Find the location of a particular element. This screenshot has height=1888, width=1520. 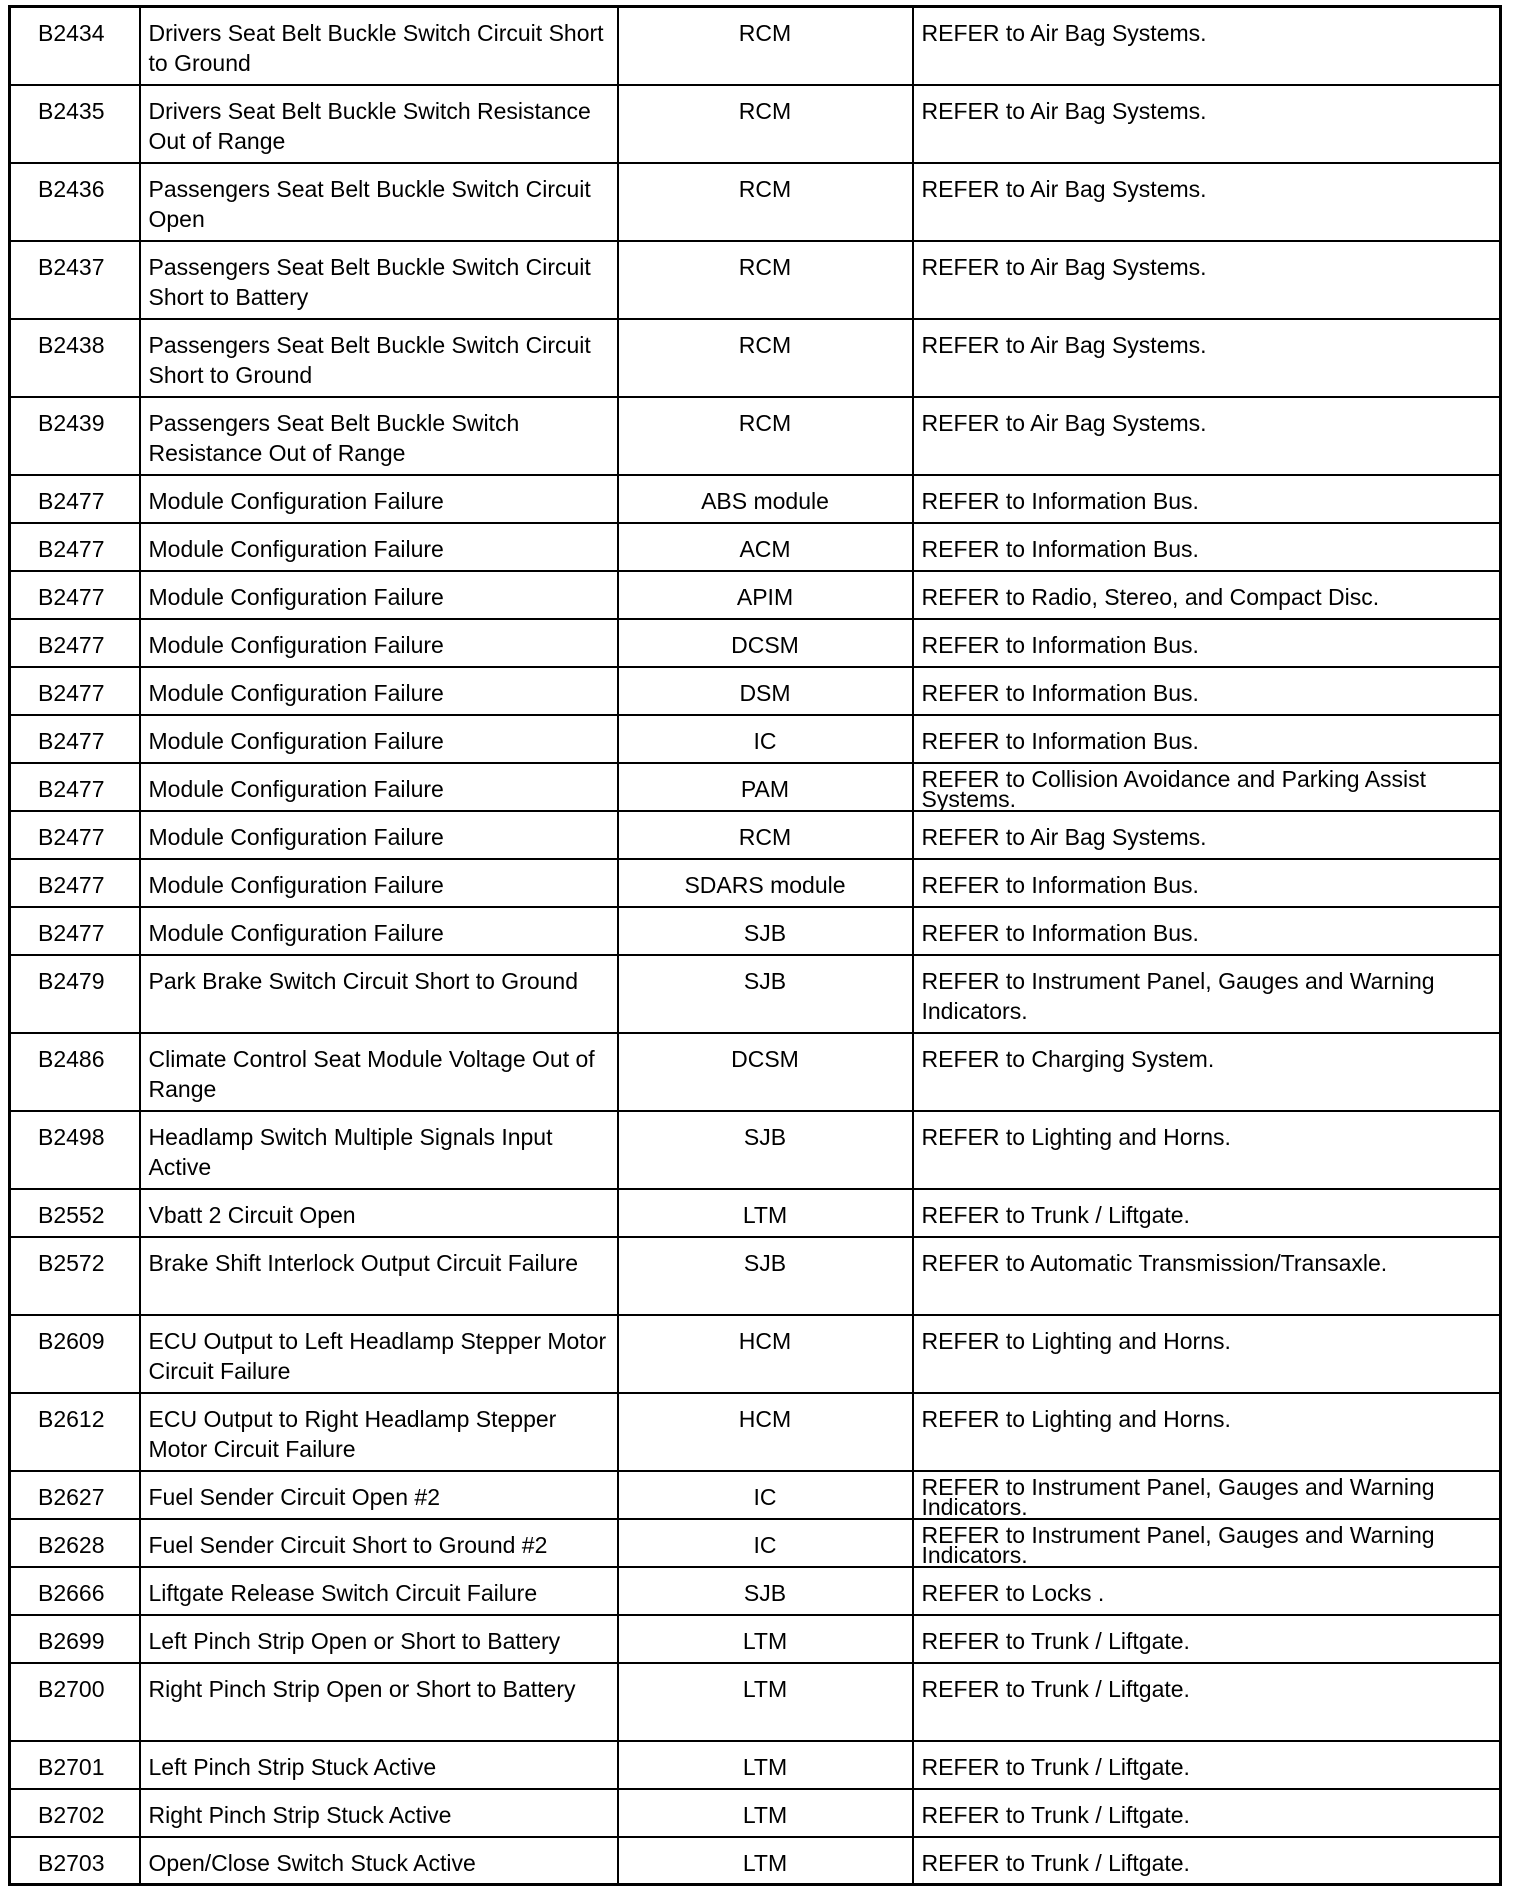

dtc-module: PAM is located at coordinates (765, 786).